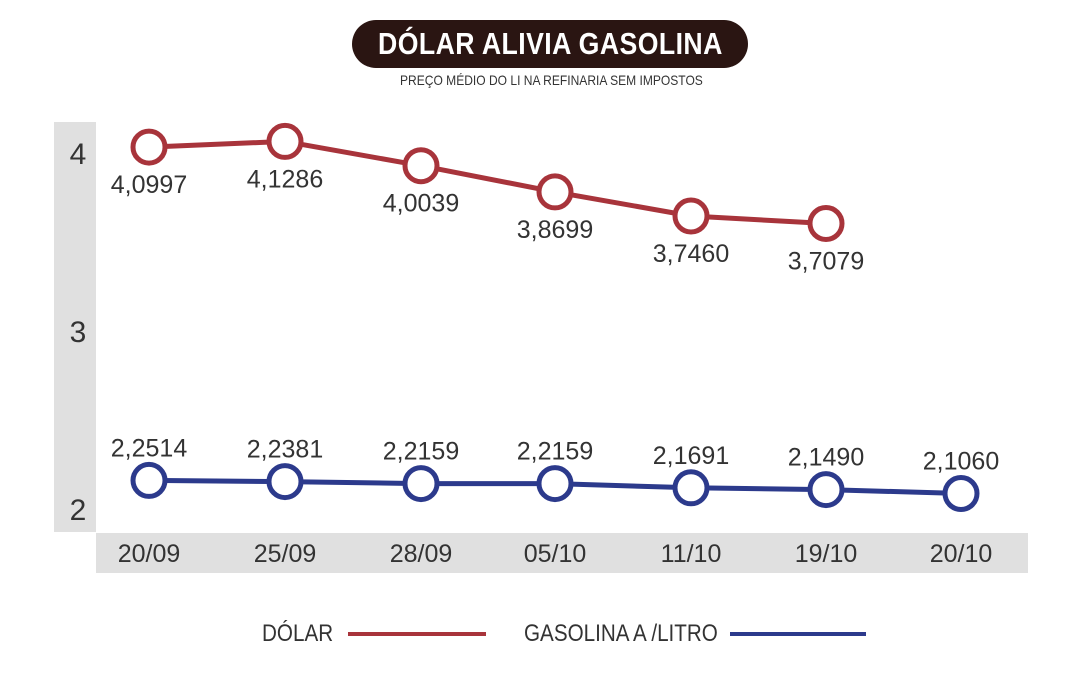 The height and width of the screenshot is (678, 1080). What do you see at coordinates (149, 448) in the screenshot?
I see `gasolina-data-label: 2,2514` at bounding box center [149, 448].